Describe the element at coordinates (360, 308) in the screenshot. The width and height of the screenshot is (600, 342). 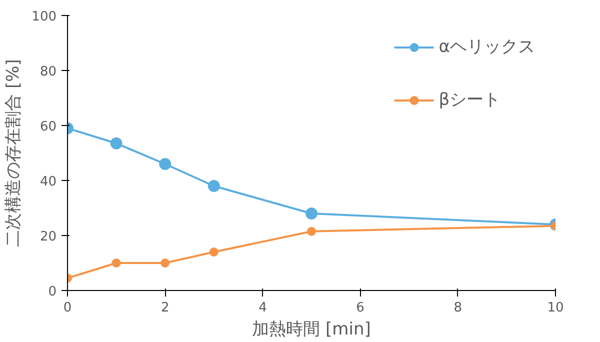
I see `x-tick-label: 6` at that location.